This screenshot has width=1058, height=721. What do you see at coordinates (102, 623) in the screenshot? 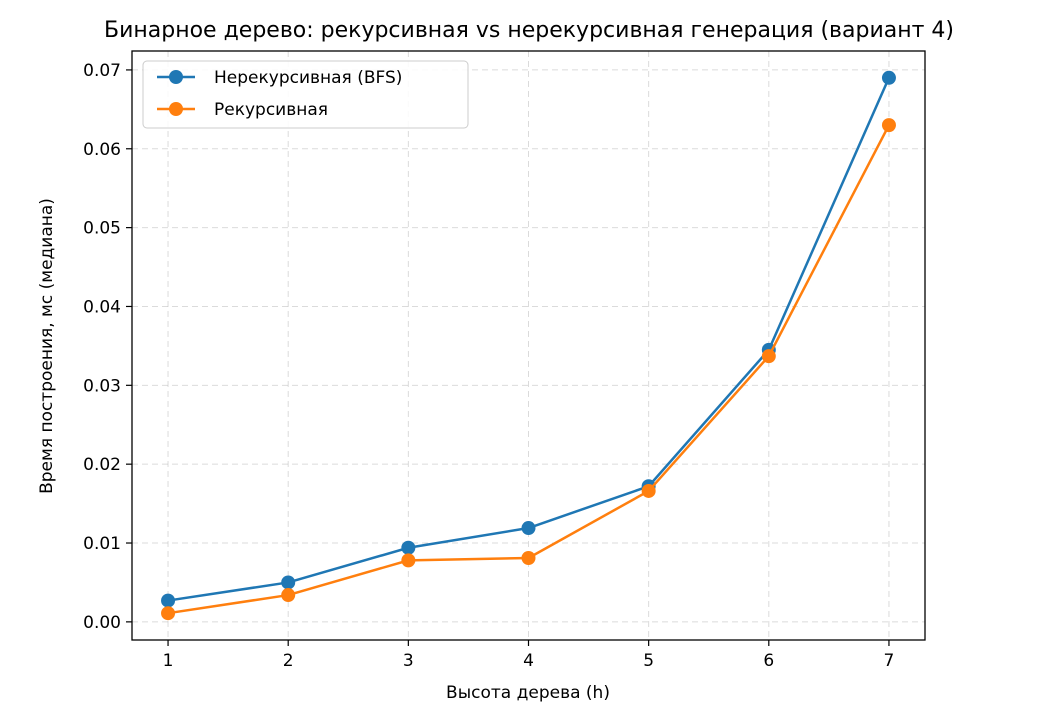
I see `y-tick-label: 0.00` at bounding box center [102, 623].